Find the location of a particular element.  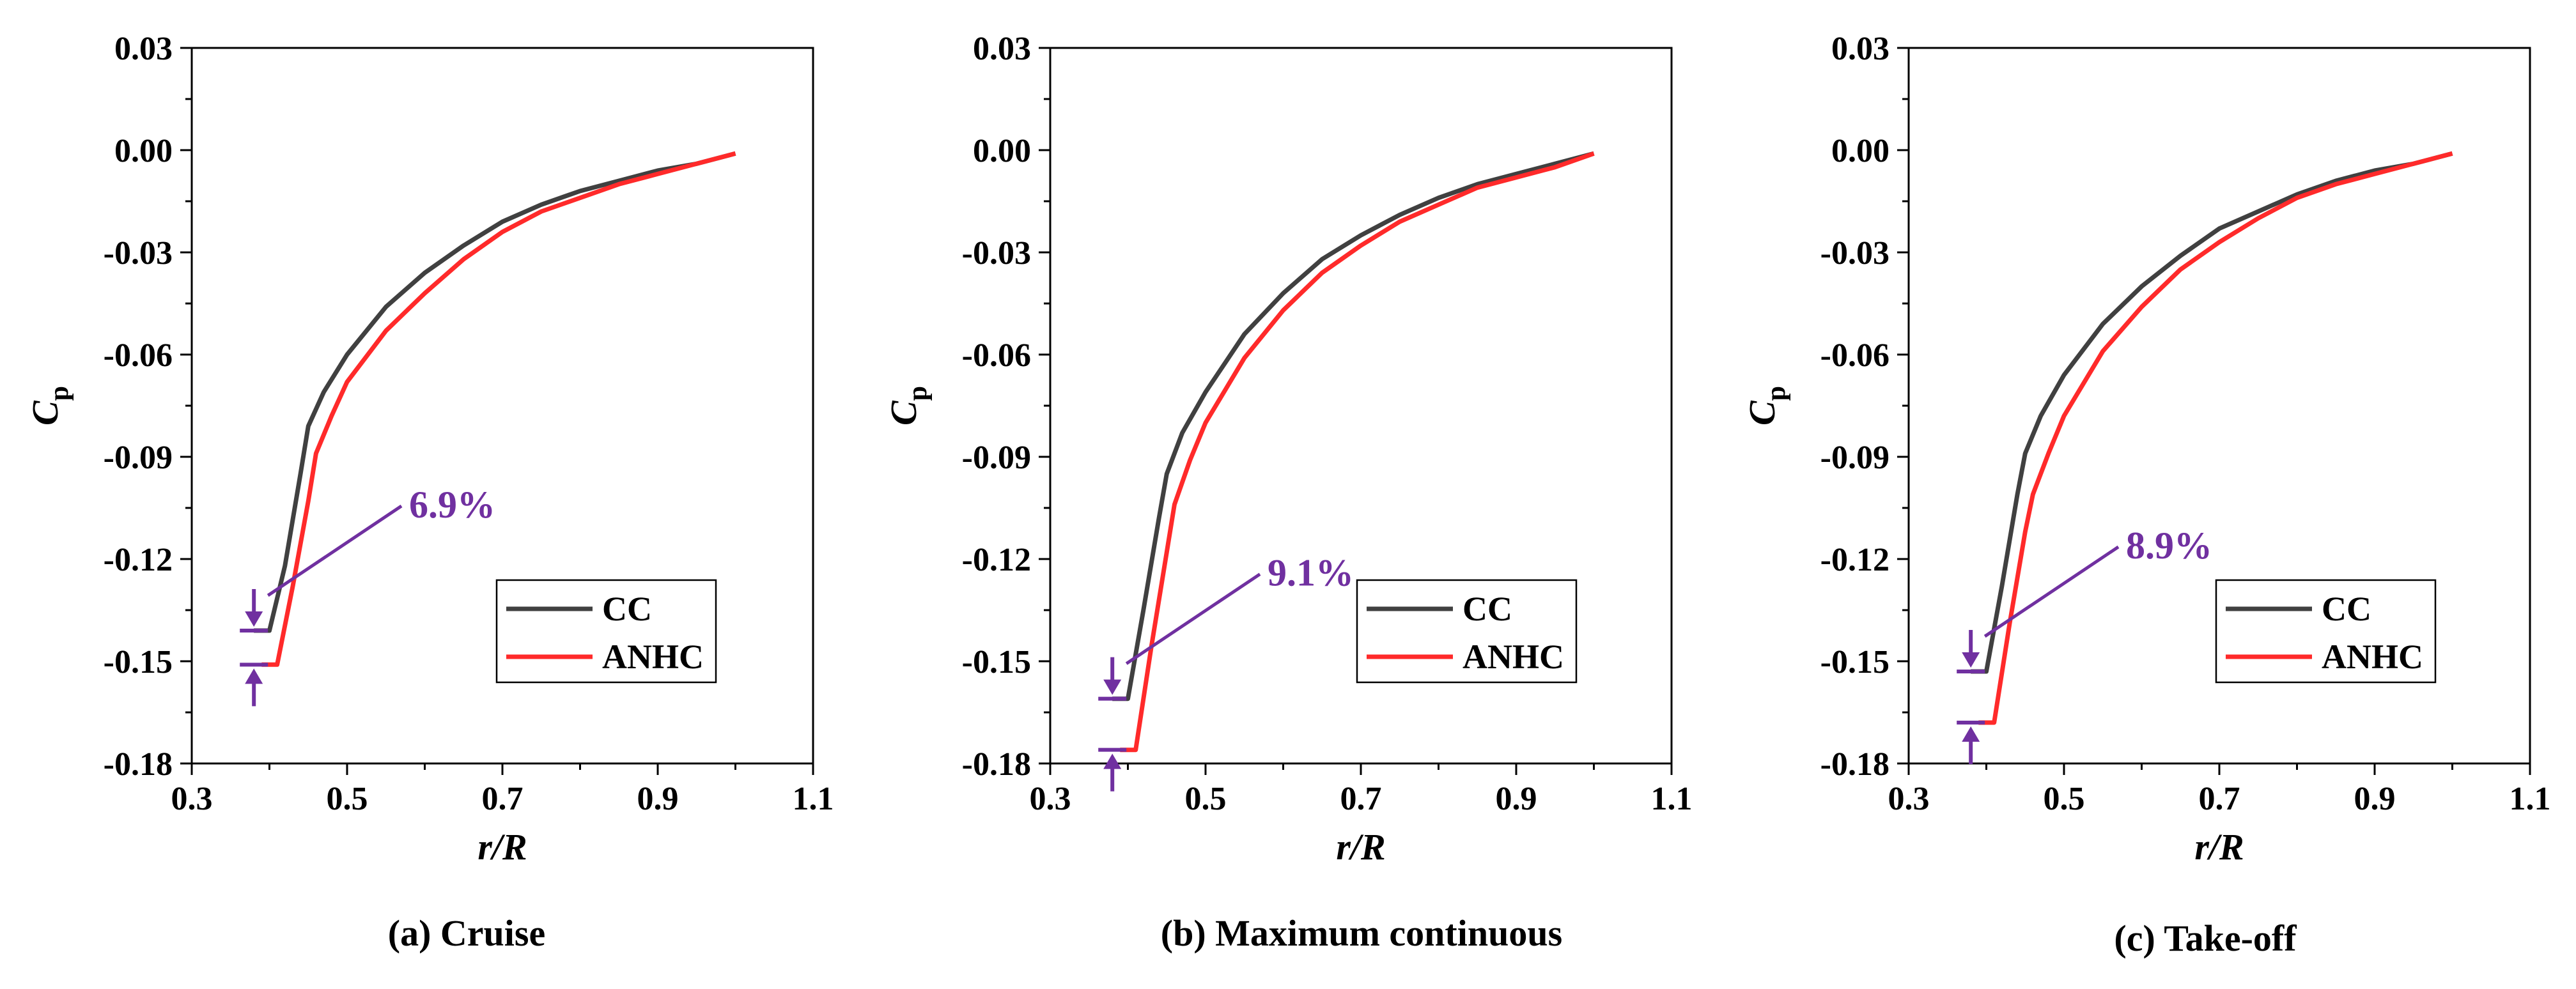

panel-caption: (b) Maximum continuous is located at coordinates (1362, 933).